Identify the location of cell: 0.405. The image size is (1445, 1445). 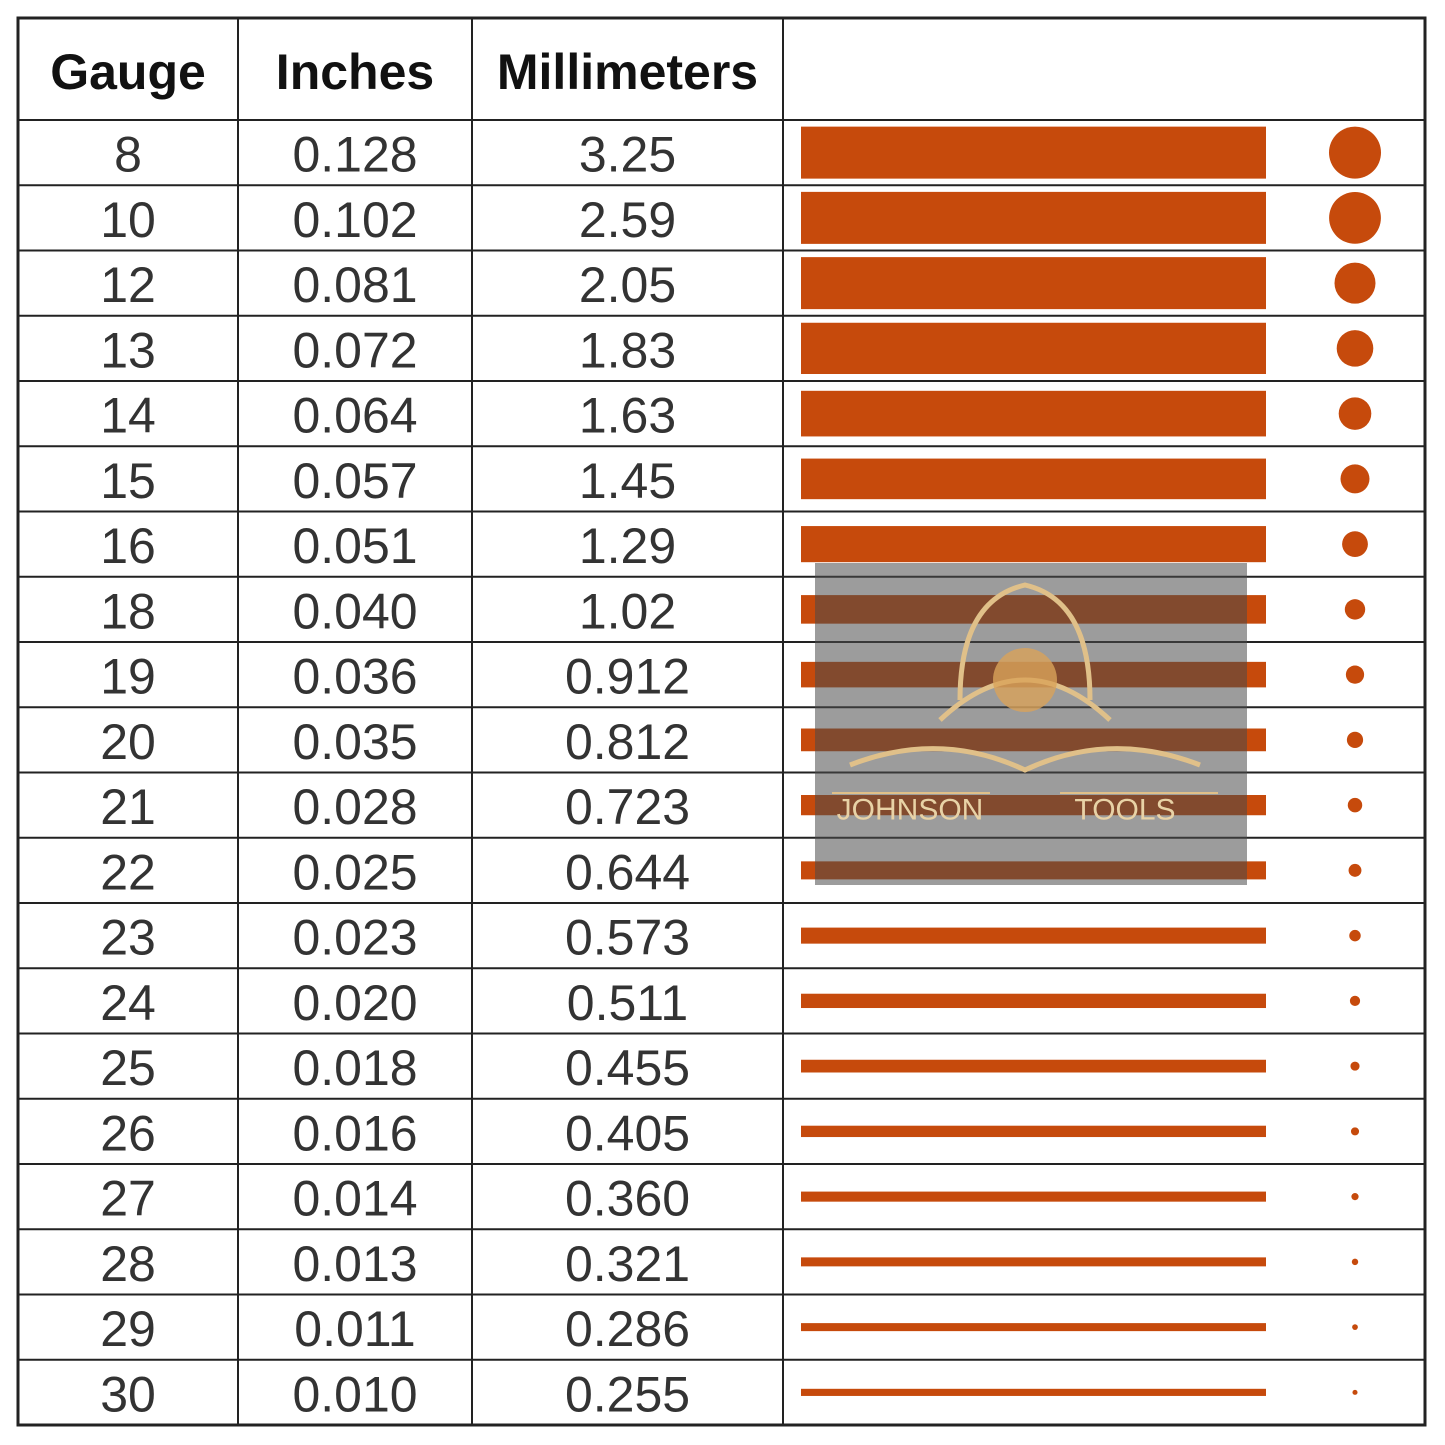
(627, 1133).